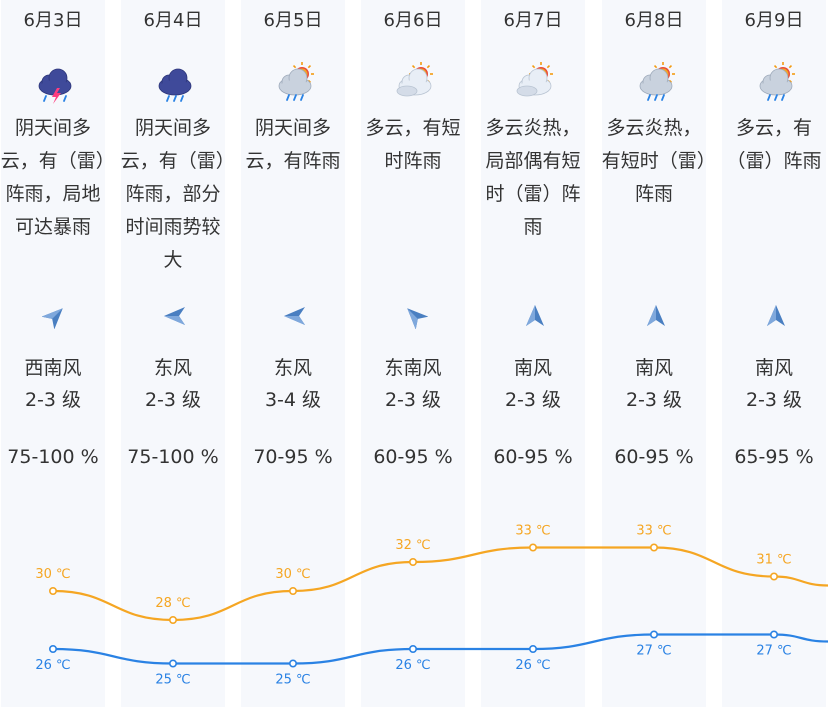 The width and height of the screenshot is (828, 707). Describe the element at coordinates (53, 177) in the screenshot. I see `weather-description: 阴天间多云，有（雷）阵雨，局地可达暴雨` at that location.